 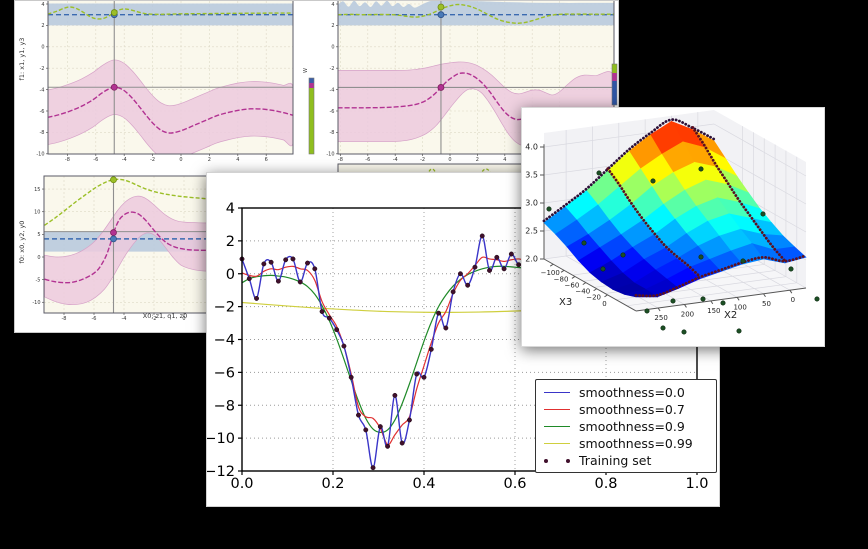 I want to click on svg-text: 1.0, so click(x=696, y=484).